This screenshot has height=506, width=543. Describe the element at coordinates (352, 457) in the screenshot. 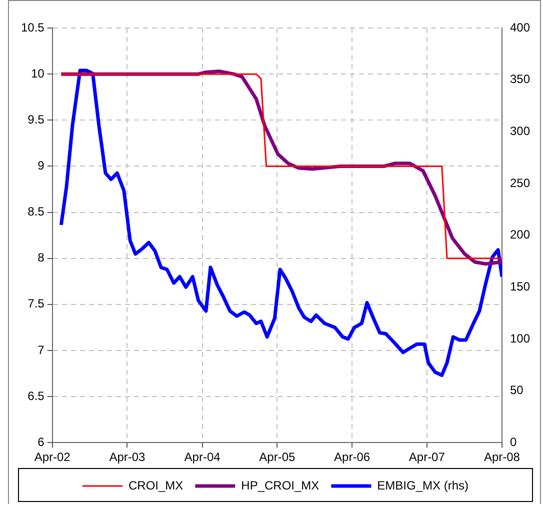

I see `x-tick-label: Apr-06` at that location.